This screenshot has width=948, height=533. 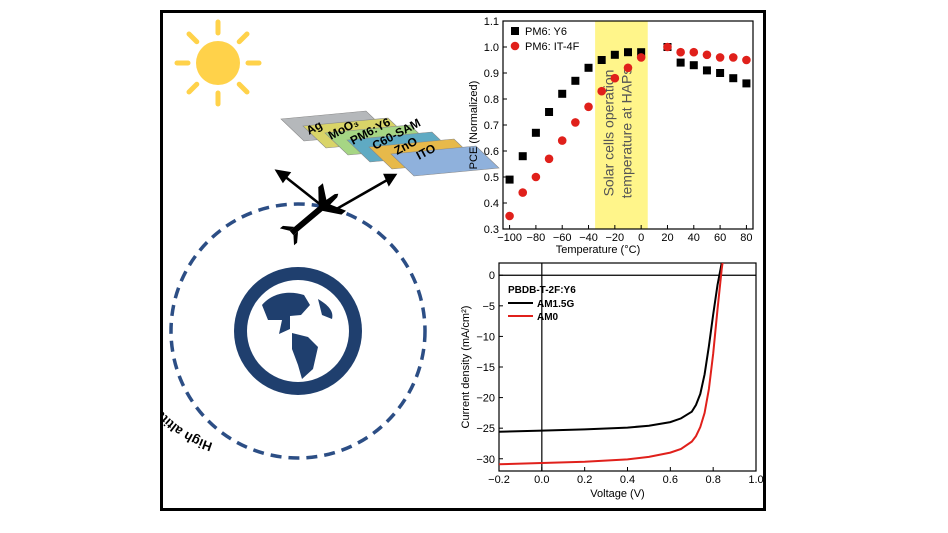 I want to click on sun-icon, so click(x=218, y=63).